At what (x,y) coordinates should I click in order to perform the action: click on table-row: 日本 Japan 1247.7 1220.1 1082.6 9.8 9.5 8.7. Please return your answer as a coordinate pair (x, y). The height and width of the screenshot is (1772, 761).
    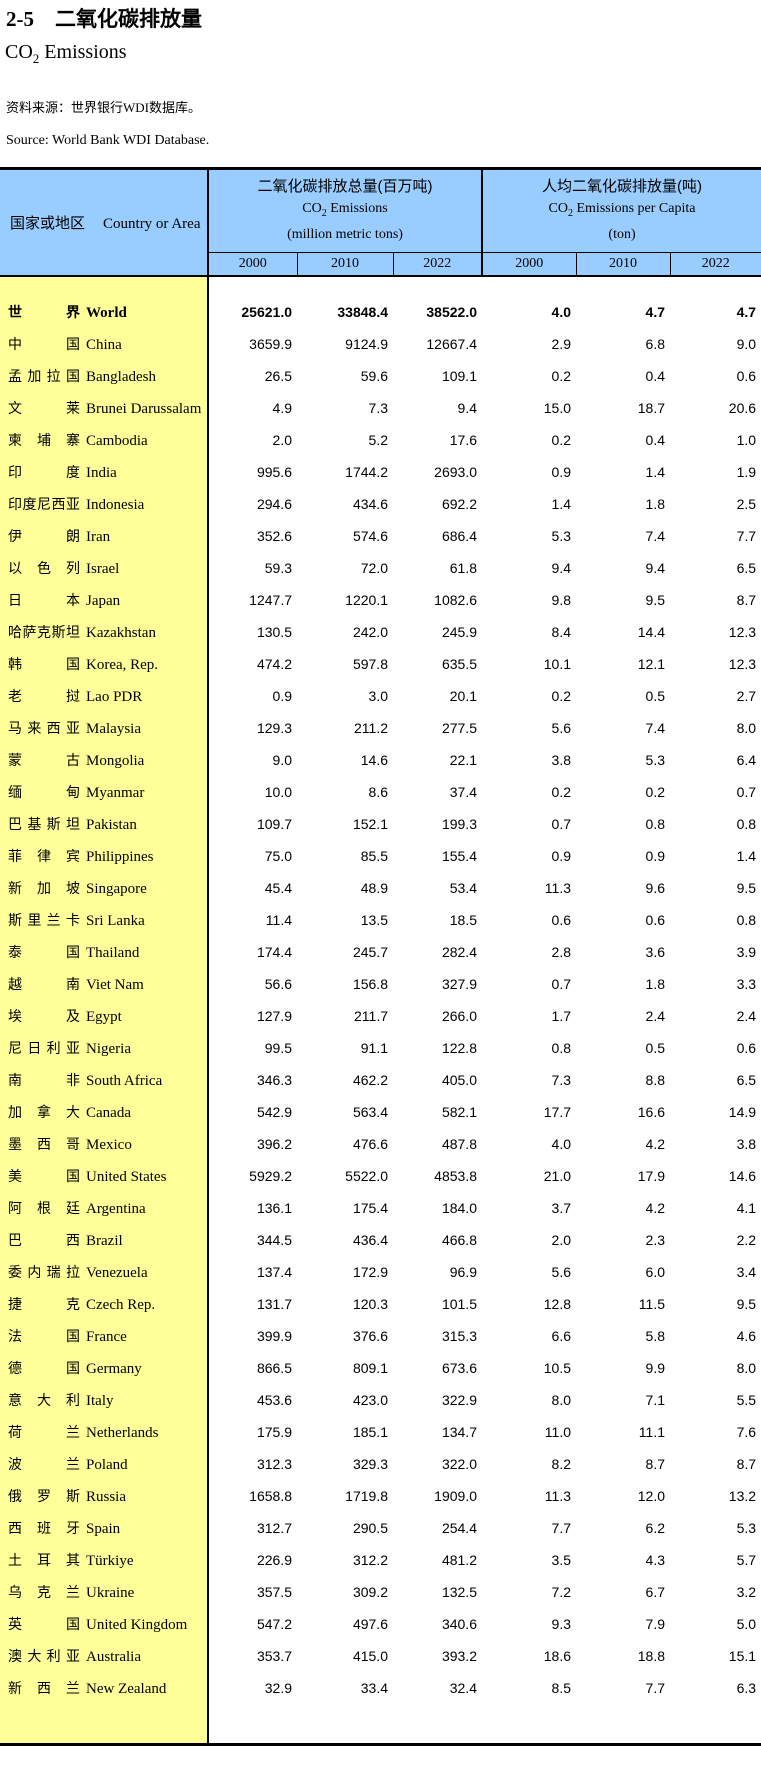
    Looking at the image, I should click on (380, 600).